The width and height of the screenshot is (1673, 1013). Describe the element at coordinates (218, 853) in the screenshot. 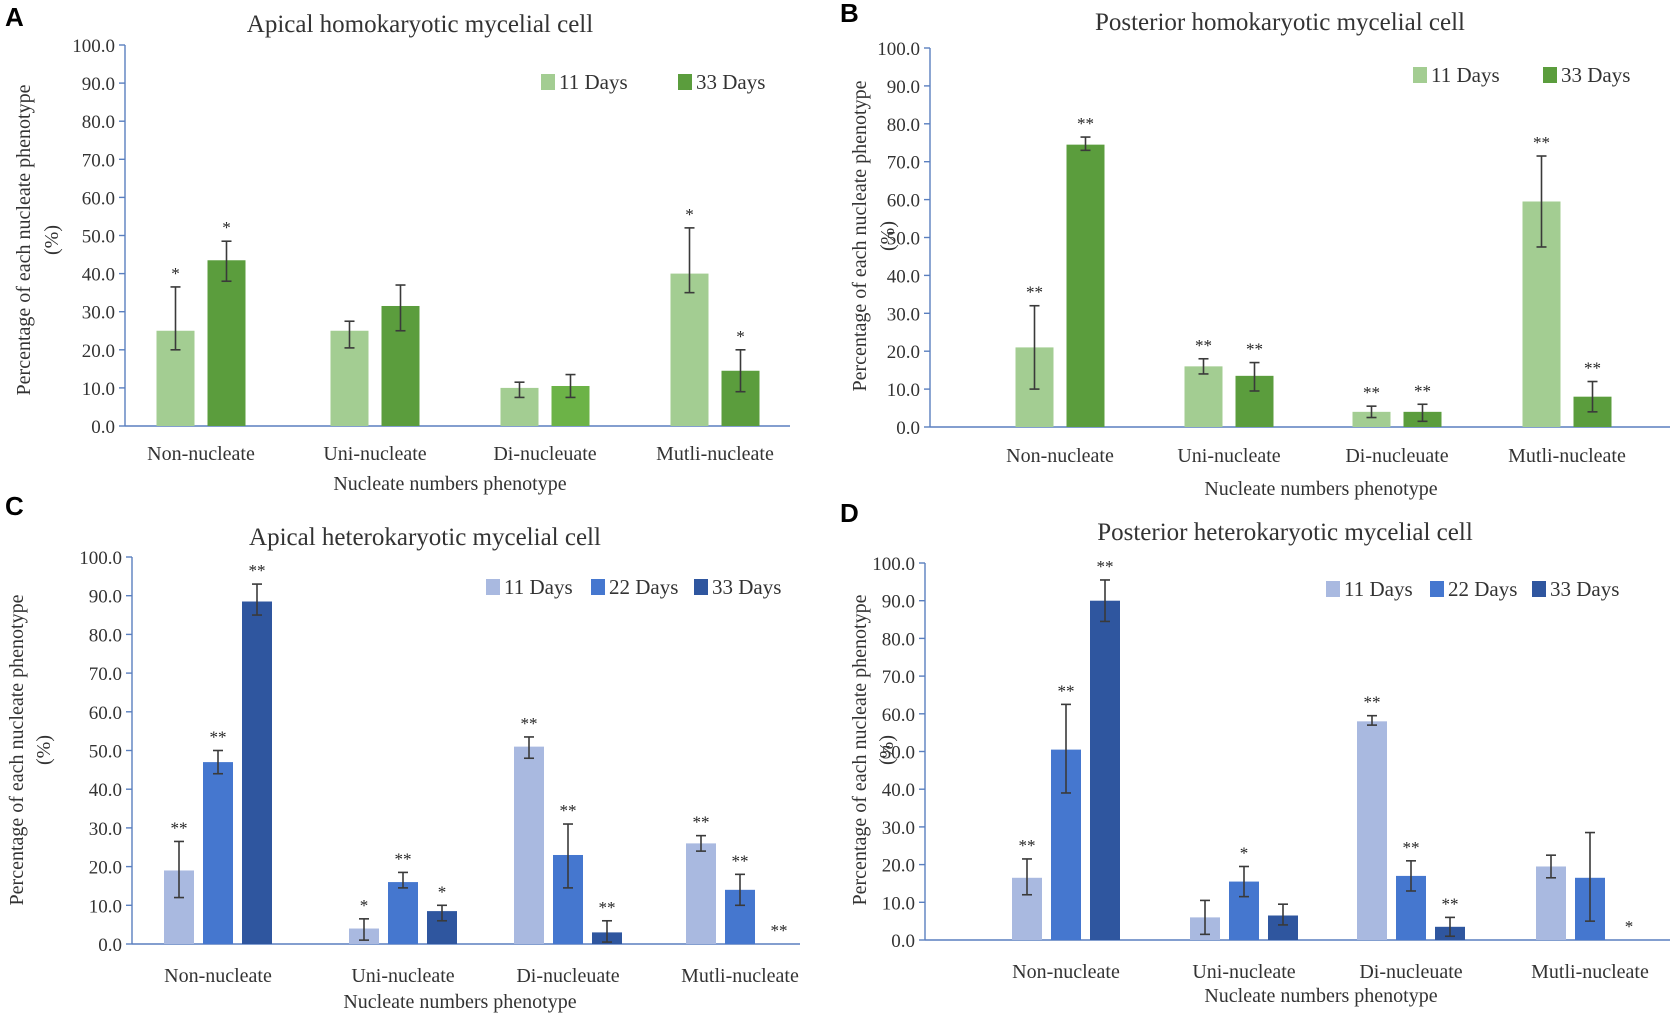

I see `bar-22-days-non-nucleate` at that location.